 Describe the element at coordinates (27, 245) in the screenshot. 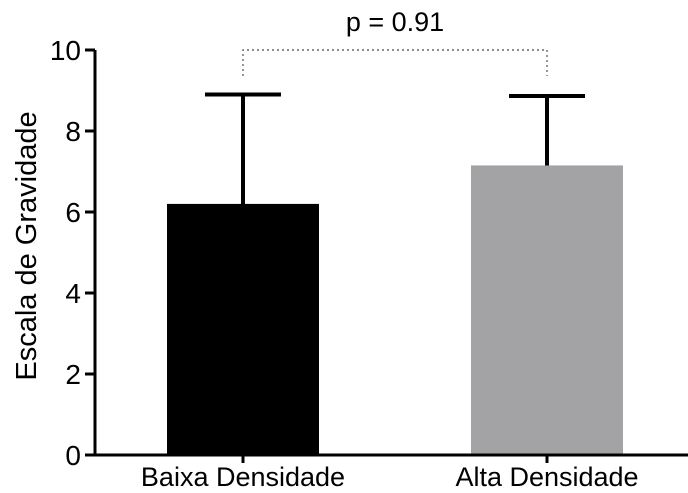

I see `y-axis-label: Escala de Gravidade` at that location.